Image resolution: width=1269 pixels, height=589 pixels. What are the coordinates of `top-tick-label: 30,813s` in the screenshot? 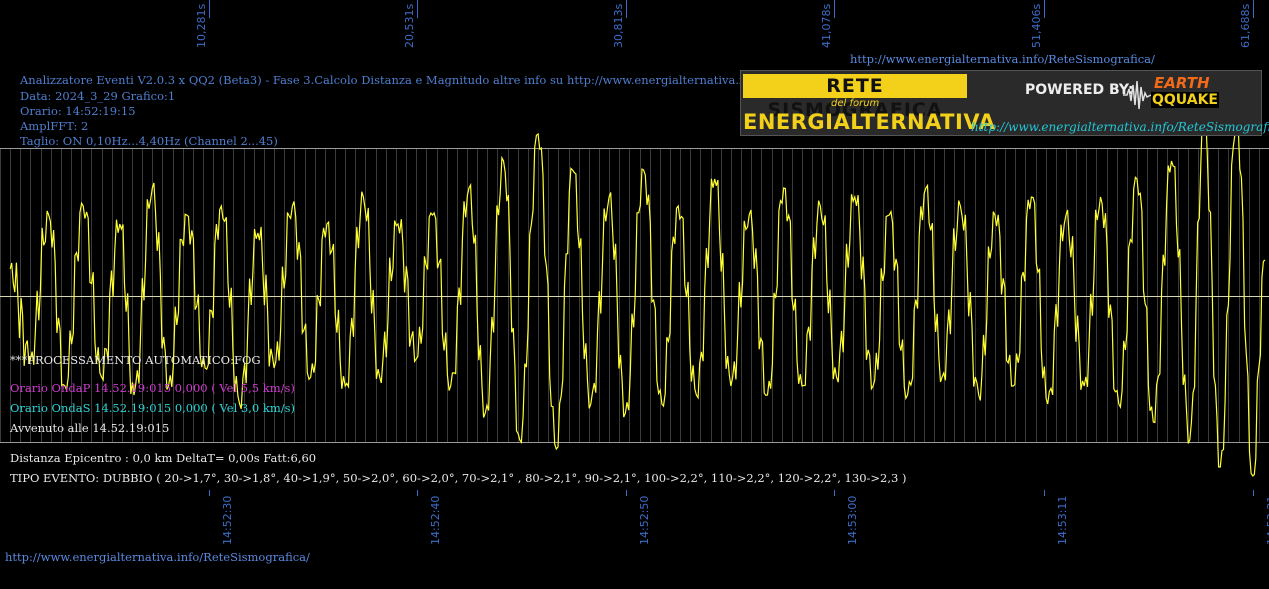 It's located at (618, 25).